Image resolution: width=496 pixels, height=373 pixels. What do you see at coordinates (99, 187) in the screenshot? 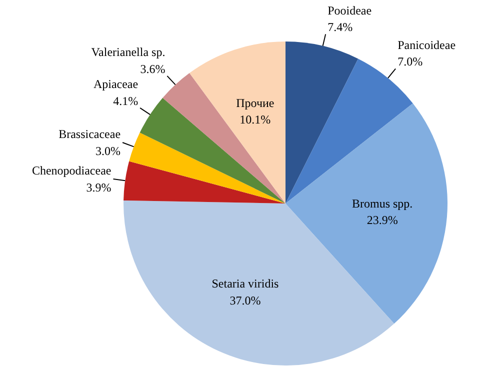
I see `data-label: 3.9%` at bounding box center [99, 187].